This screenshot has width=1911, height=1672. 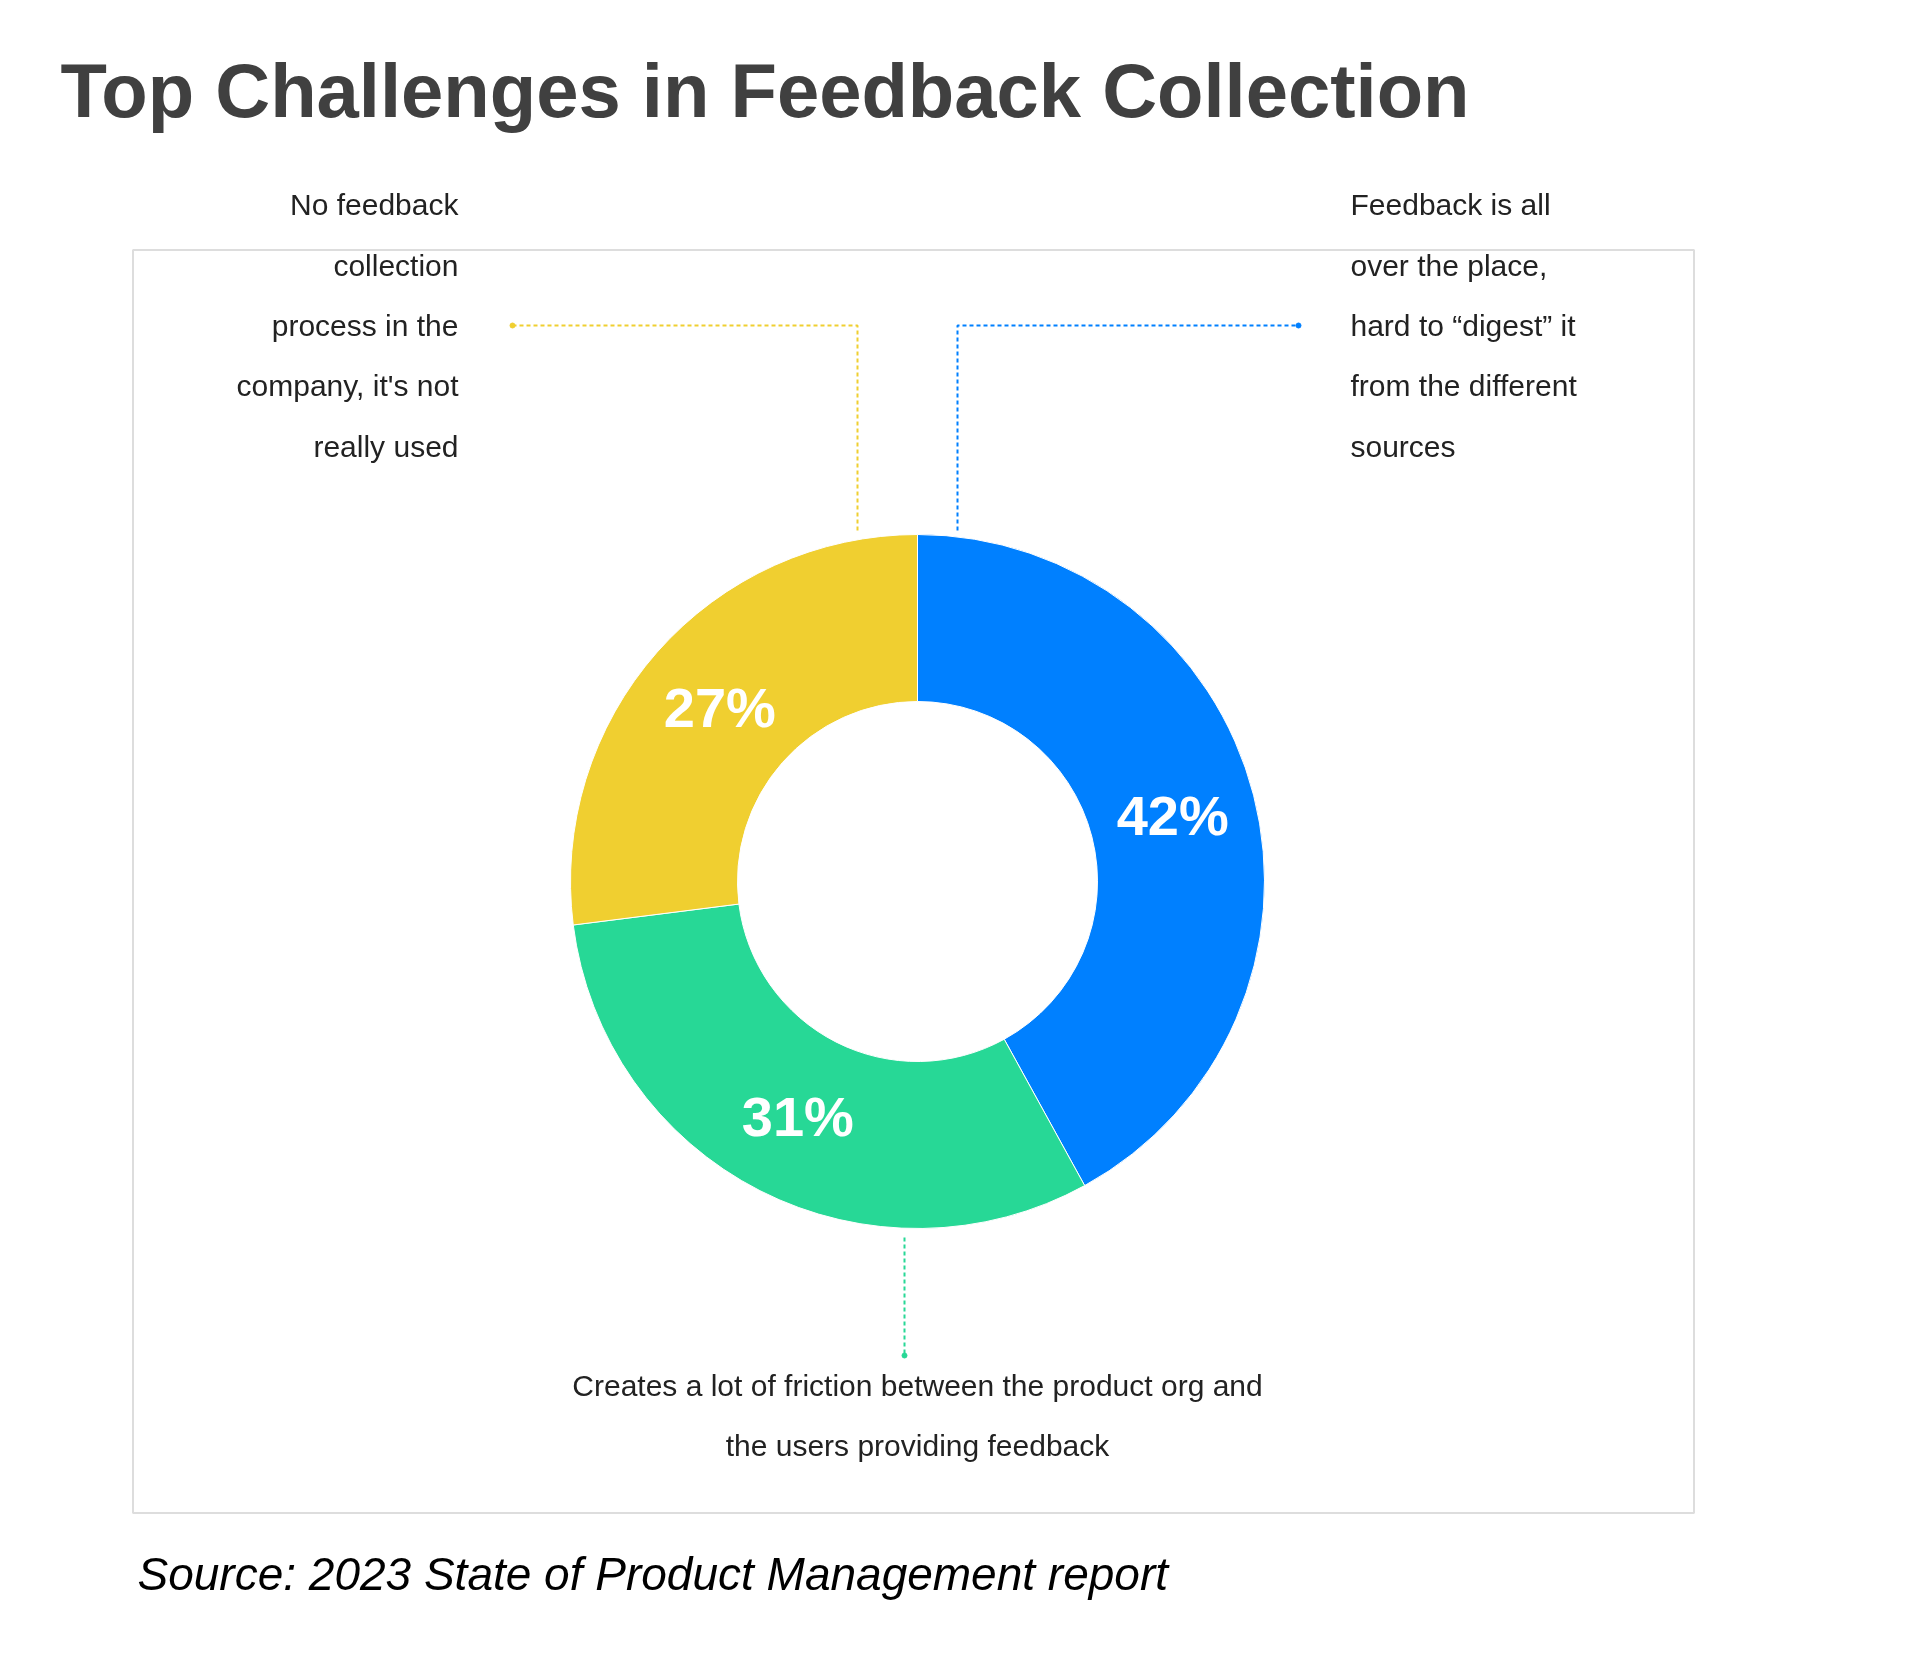 I want to click on data-label: 27%, so click(x=719, y=707).